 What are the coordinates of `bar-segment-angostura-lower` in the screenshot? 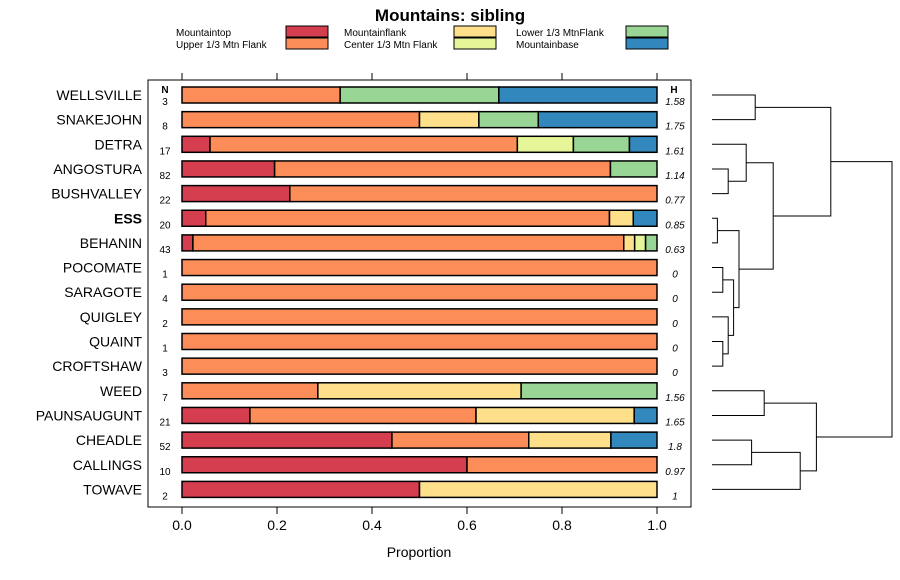 It's located at (633, 169).